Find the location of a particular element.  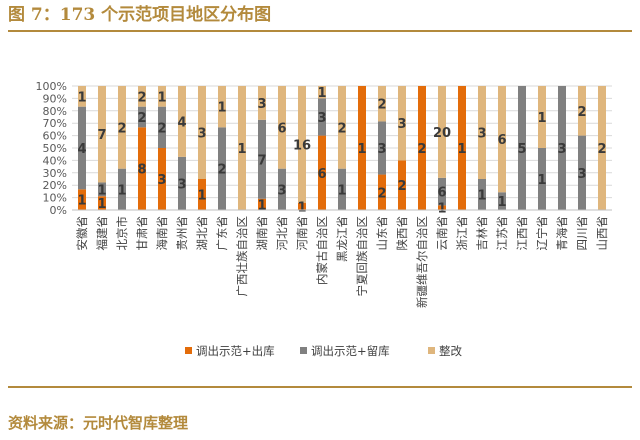

x-category-label: 海南省 is located at coordinates (162, 233).